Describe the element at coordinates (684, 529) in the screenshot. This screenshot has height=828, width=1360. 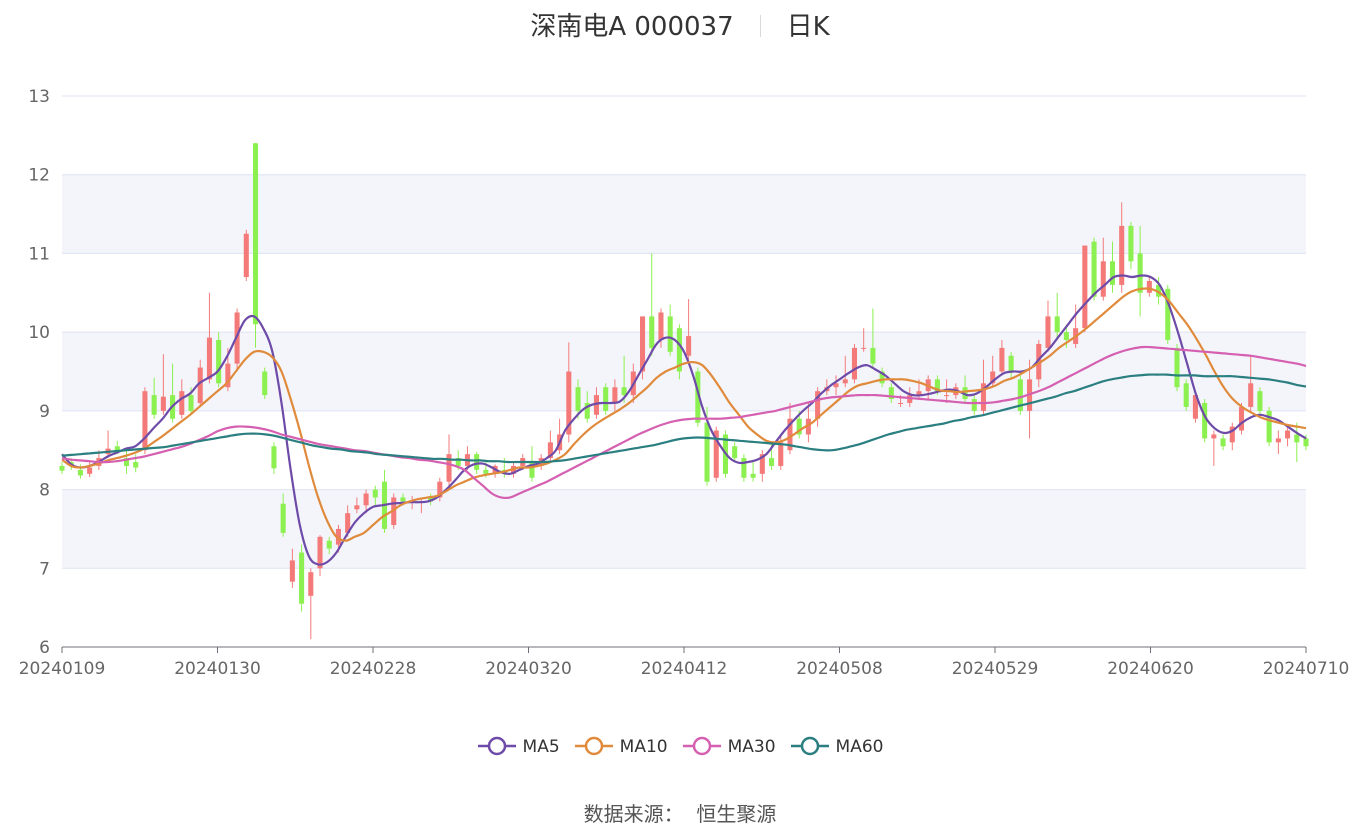
I see `grid-band` at that location.